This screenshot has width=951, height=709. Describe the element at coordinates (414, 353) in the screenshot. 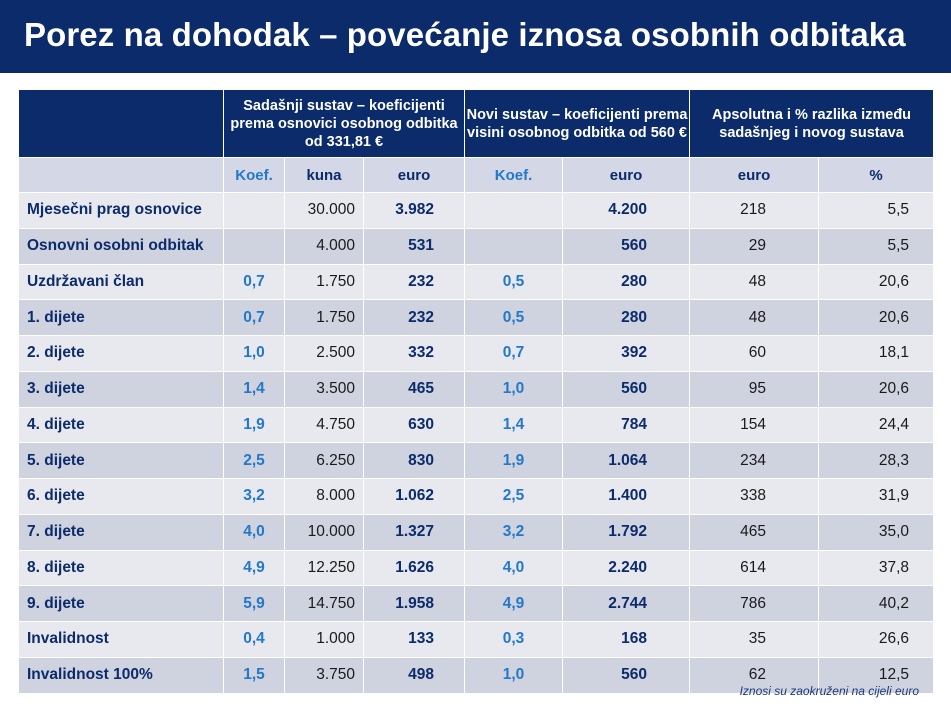

I see `cell-euro-current: 332` at that location.